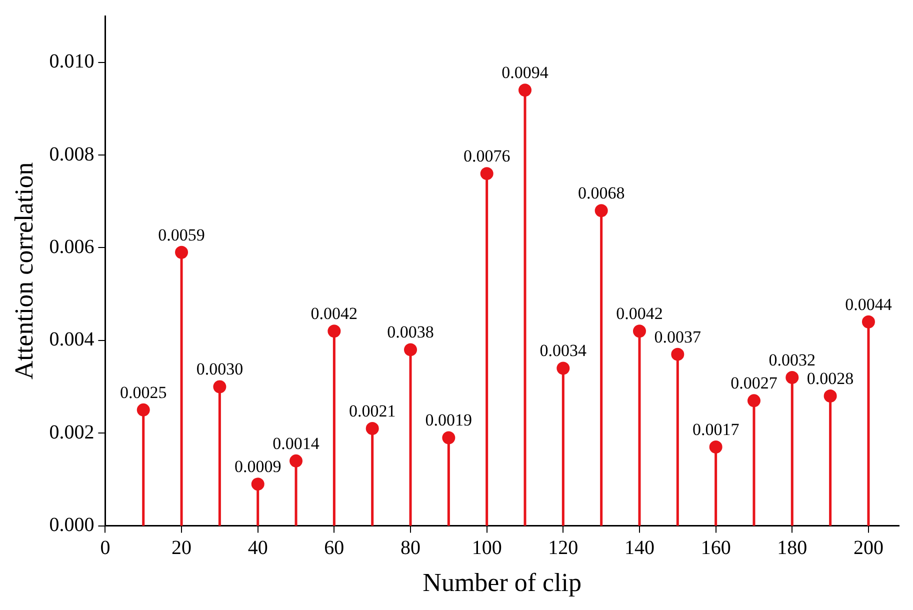 This screenshot has height=610, width=913. I want to click on y-tick-label: 0.000, so click(71, 525).